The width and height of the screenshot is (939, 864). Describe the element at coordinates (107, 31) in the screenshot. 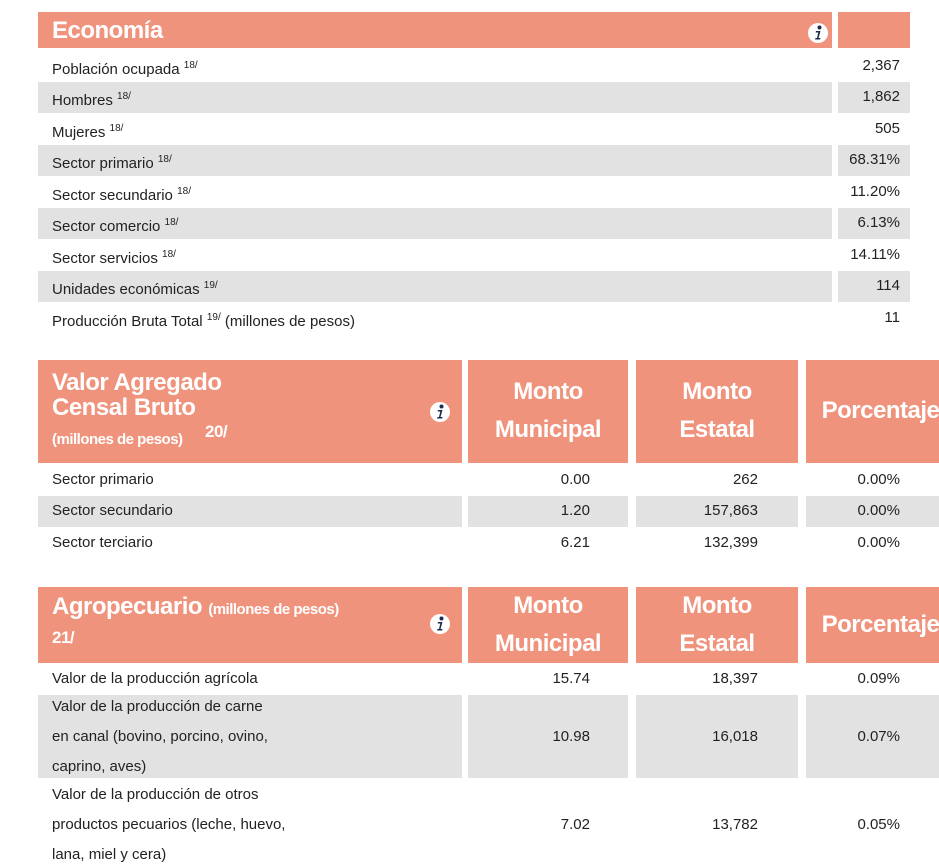

I see `section-title: Economía` at that location.